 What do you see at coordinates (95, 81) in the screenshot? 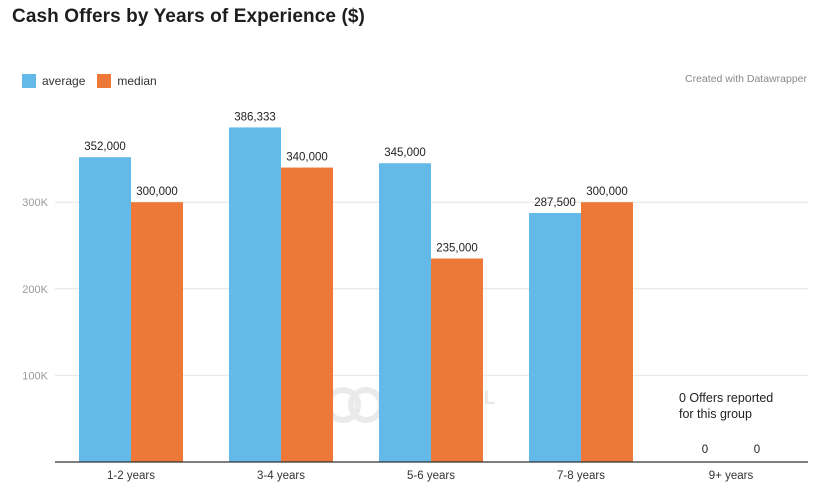
I see `chart-legend: average median` at bounding box center [95, 81].